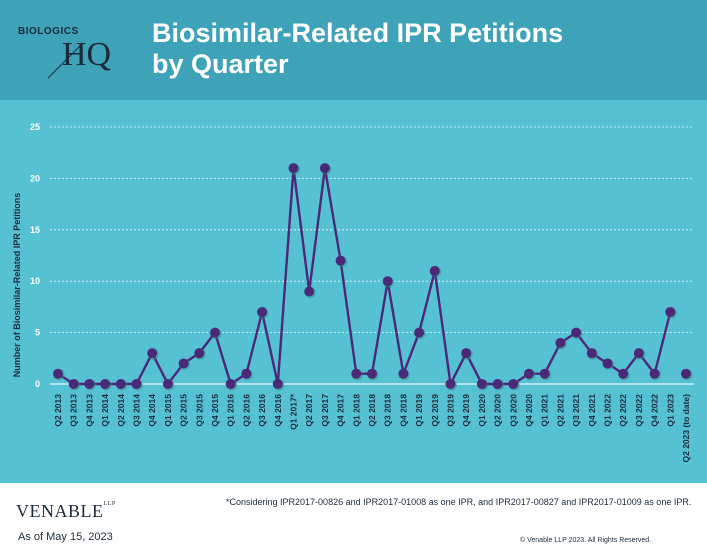  What do you see at coordinates (419, 410) in the screenshot?
I see `x-tick-label: Q1 2019` at bounding box center [419, 410].